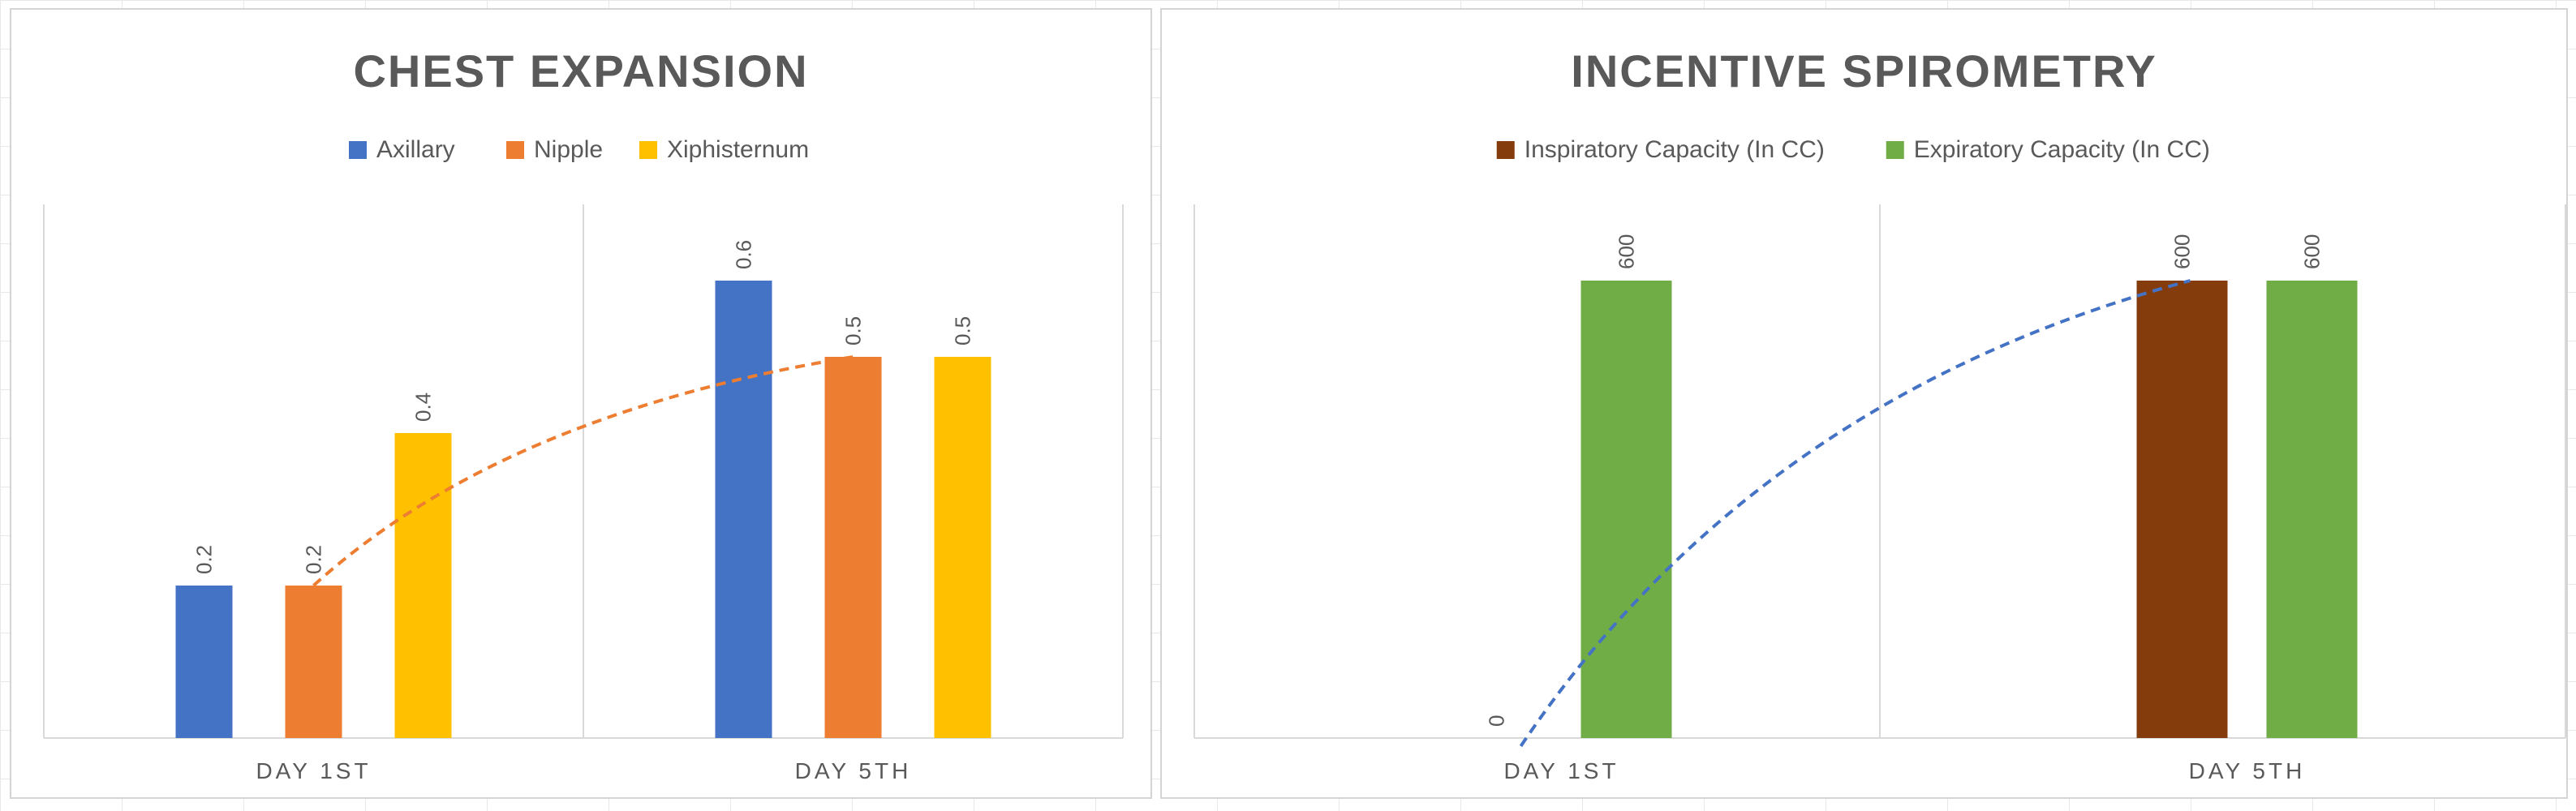 Image resolution: width=2576 pixels, height=811 pixels. Describe the element at coordinates (2062, 150) in the screenshot. I see `legend-label-1: Expiratory Capacity (In CC)` at that location.